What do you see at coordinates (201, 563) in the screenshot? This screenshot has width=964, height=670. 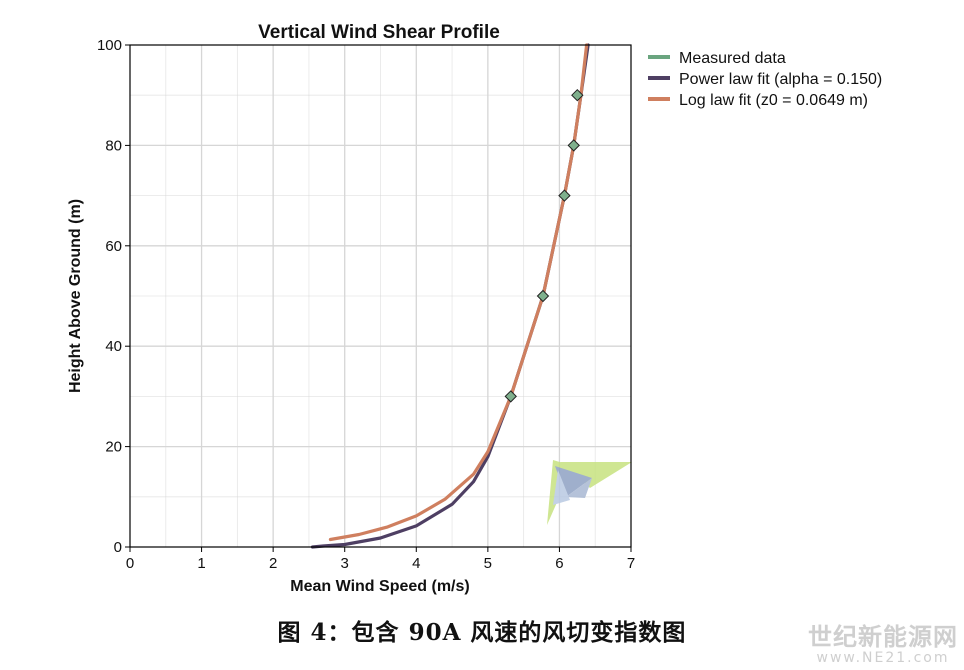 I see `x-tick-label: 1` at bounding box center [201, 563].